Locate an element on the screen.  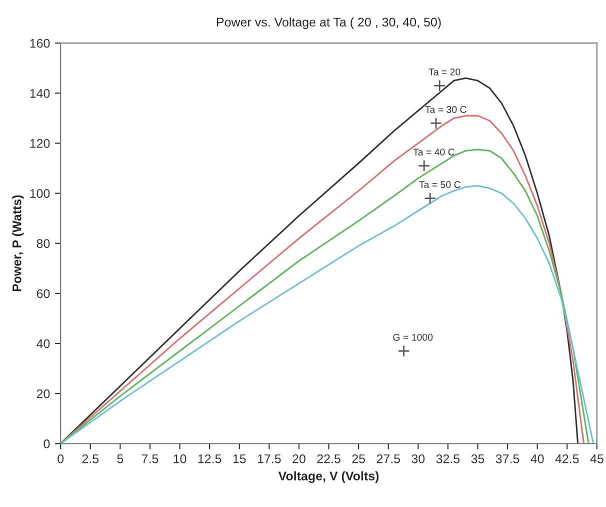
x-tick-label: 32.5 is located at coordinates (448, 459).